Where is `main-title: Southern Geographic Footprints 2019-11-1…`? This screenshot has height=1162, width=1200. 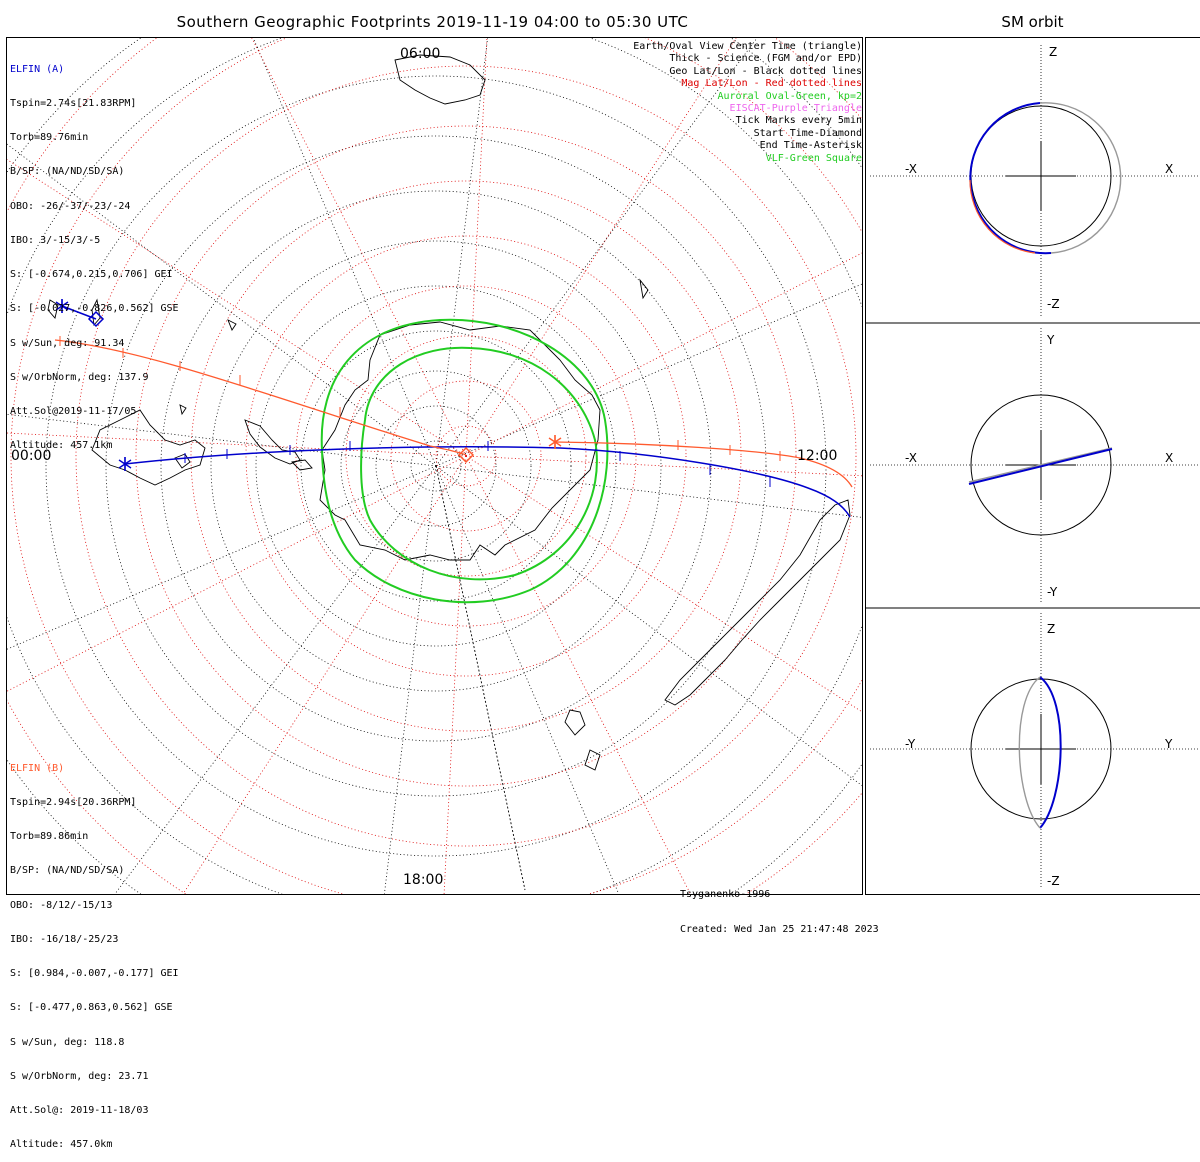 main-title: Southern Geographic Footprints 2019-11-1… is located at coordinates (432, 22).